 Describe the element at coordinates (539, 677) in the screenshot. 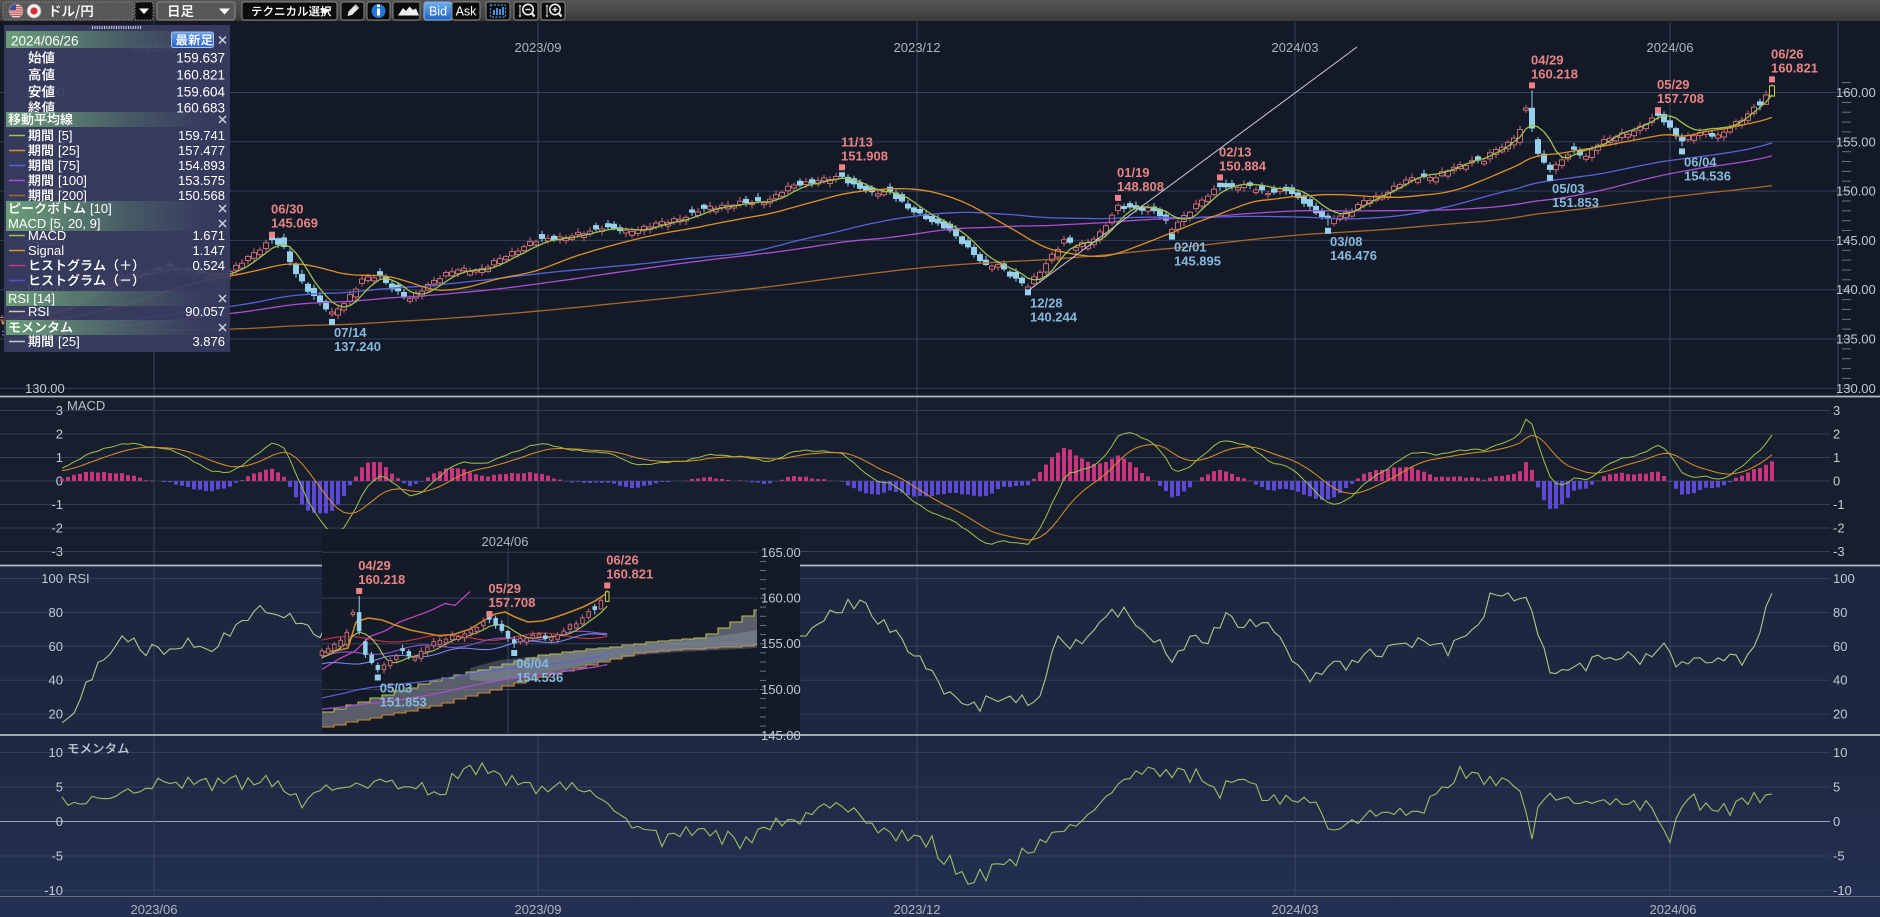

I see `svg-text: 154.536` at that location.